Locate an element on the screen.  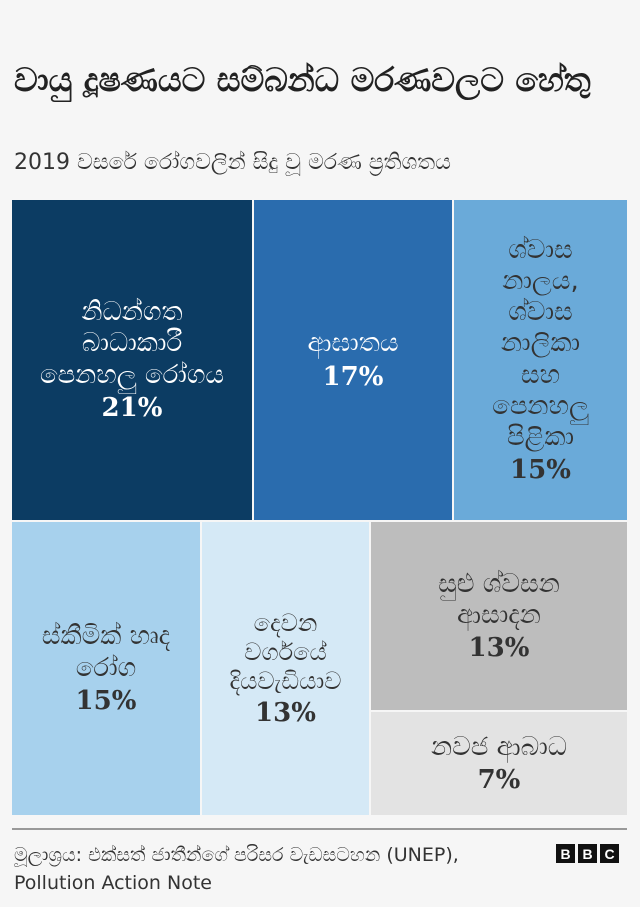
treemap-tile-respiratory-infections: සුළු ශ්වසන ආසාදන 13% is located at coordinates (499, 616).